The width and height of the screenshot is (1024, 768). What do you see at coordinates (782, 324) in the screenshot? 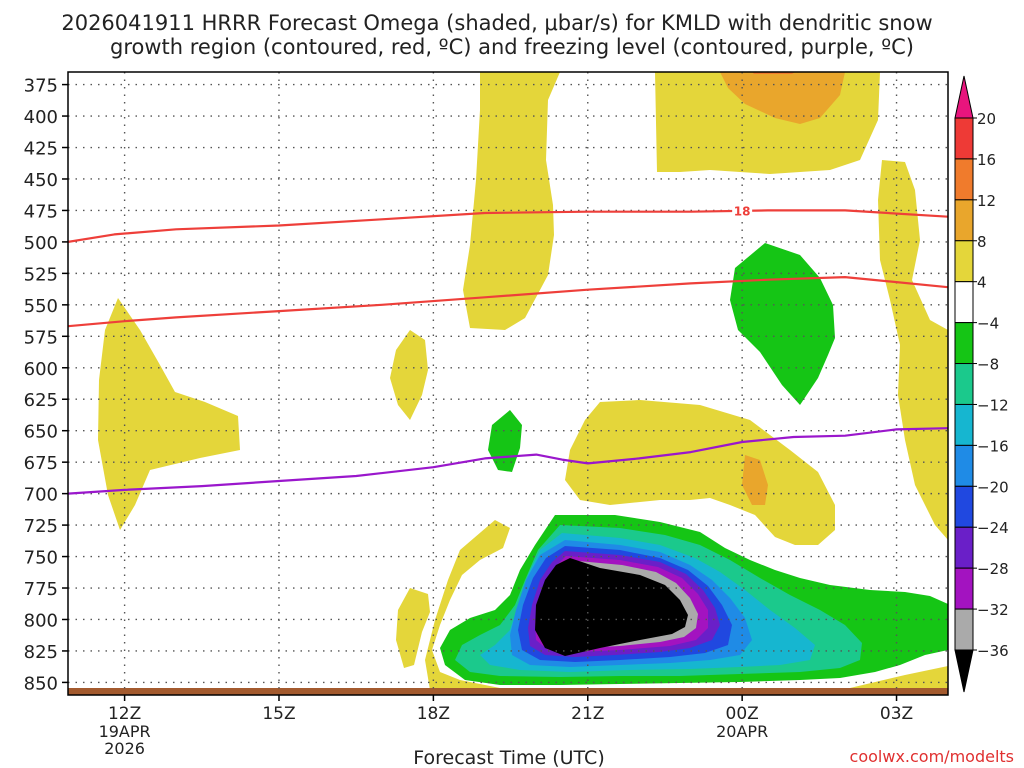
I see `omega-sink-right` at bounding box center [782, 324].